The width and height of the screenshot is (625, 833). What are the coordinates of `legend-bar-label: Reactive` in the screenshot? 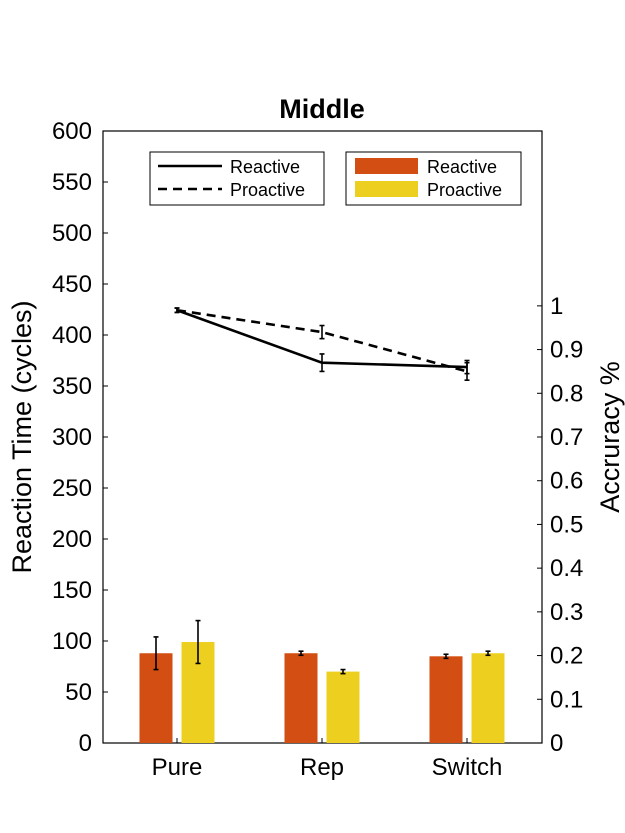 It's located at (462, 167).